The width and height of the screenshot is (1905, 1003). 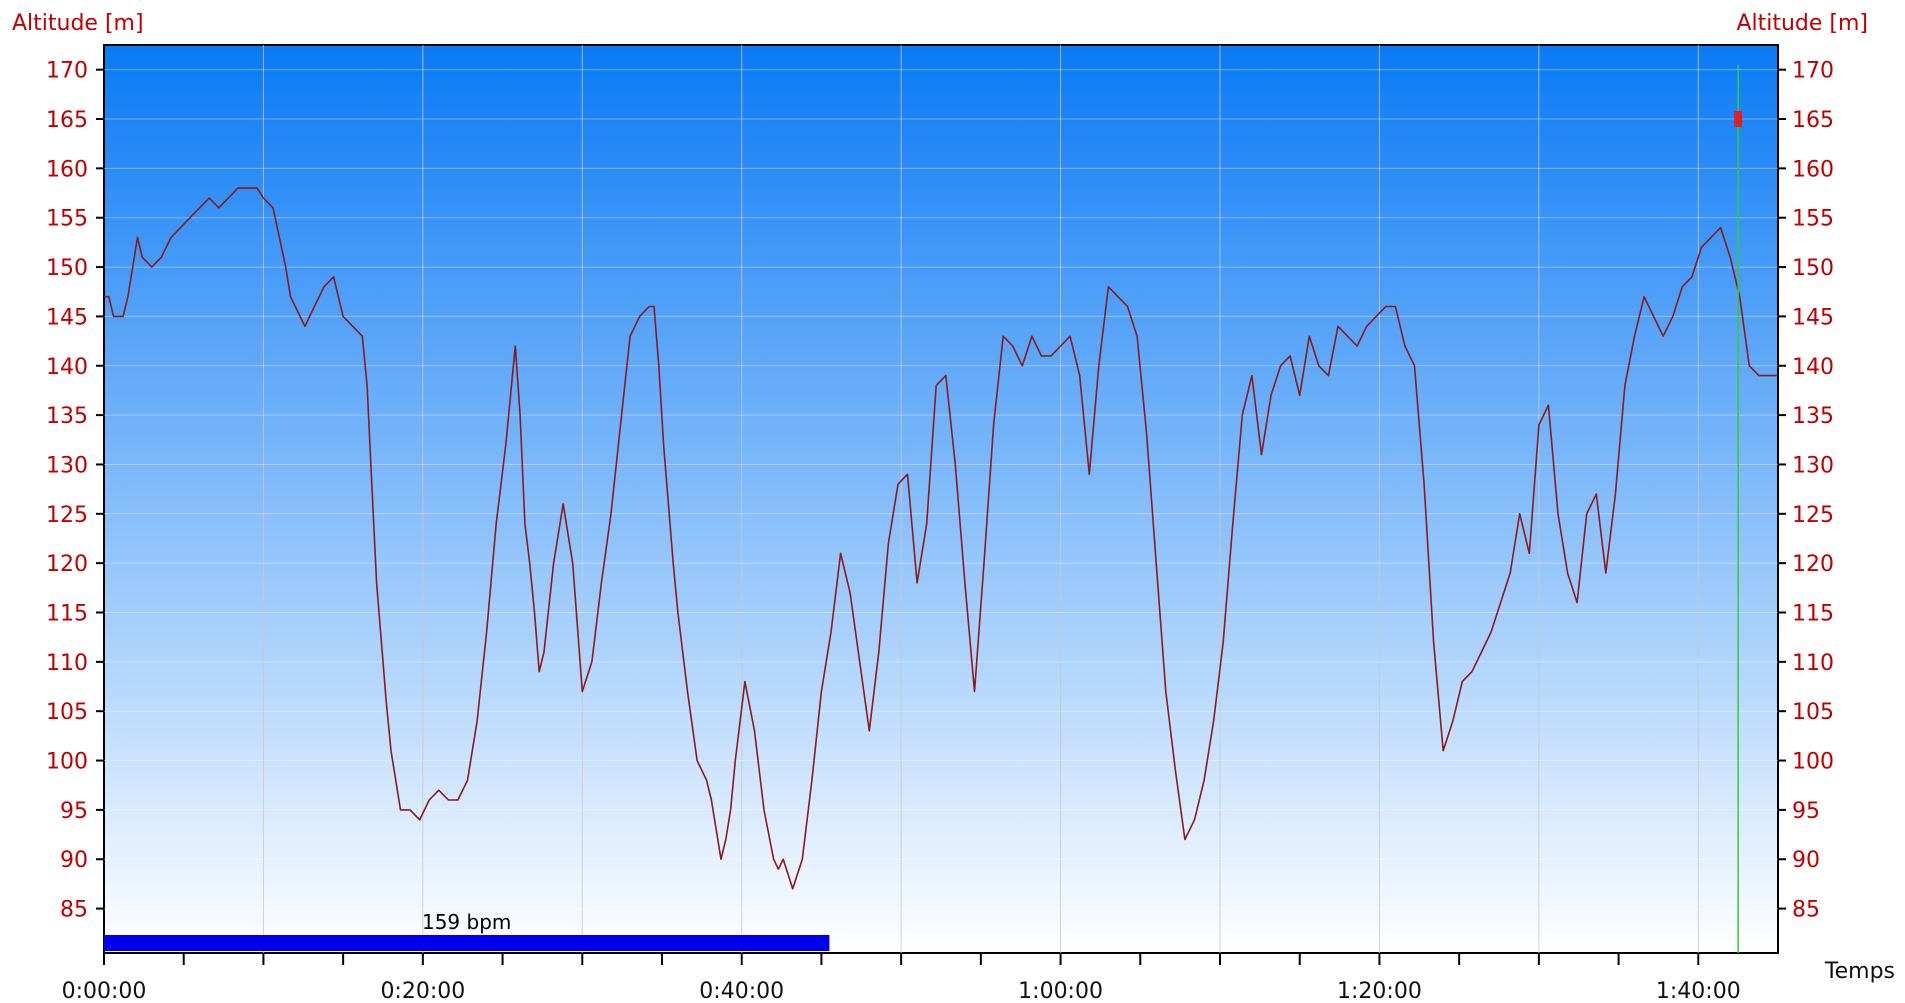 What do you see at coordinates (741, 991) in the screenshot?
I see `x-tick-label: 0:40:00` at bounding box center [741, 991].